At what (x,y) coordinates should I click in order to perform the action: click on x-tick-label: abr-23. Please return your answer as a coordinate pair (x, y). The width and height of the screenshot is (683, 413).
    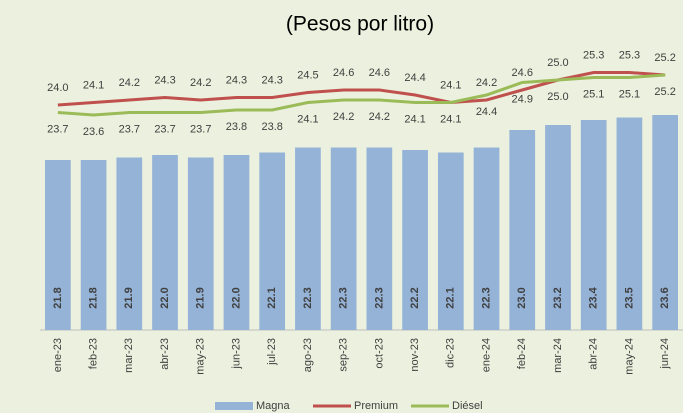
    Looking at the image, I should click on (165, 354).